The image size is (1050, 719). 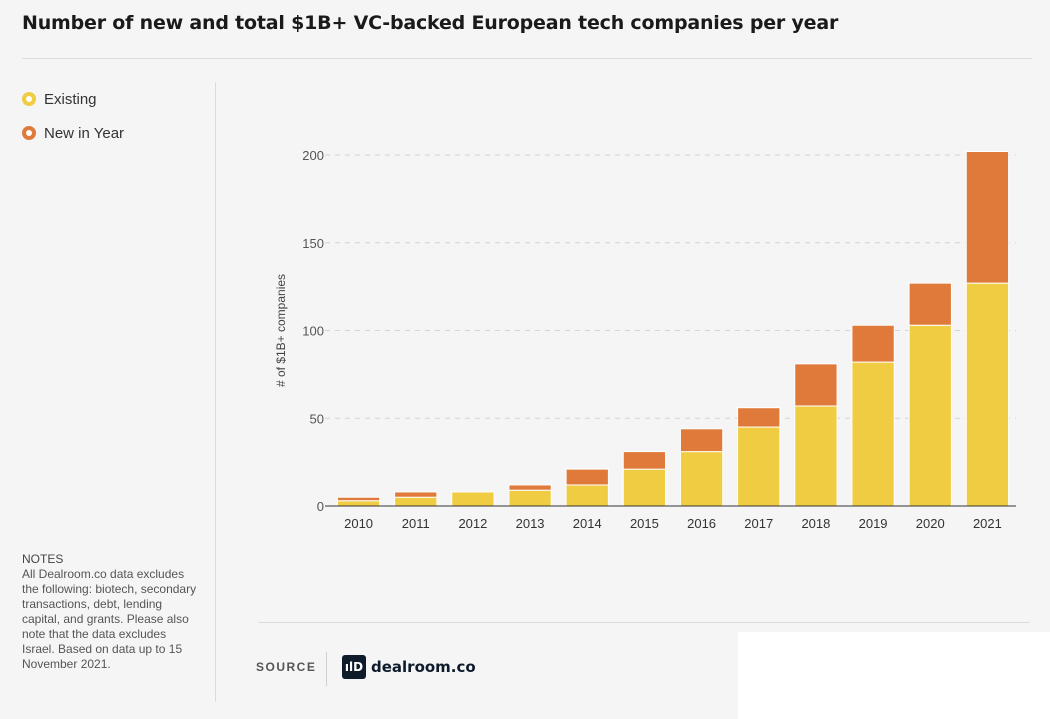 What do you see at coordinates (29, 99) in the screenshot?
I see `legend-marker-existing` at bounding box center [29, 99].